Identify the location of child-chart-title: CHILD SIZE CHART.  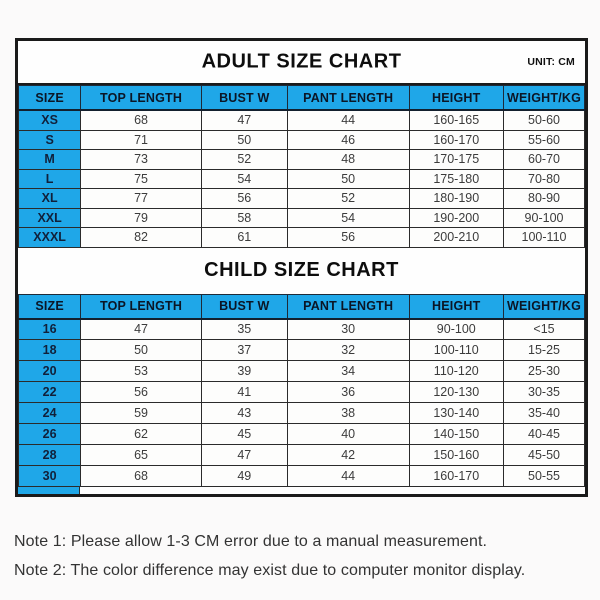
(301, 270).